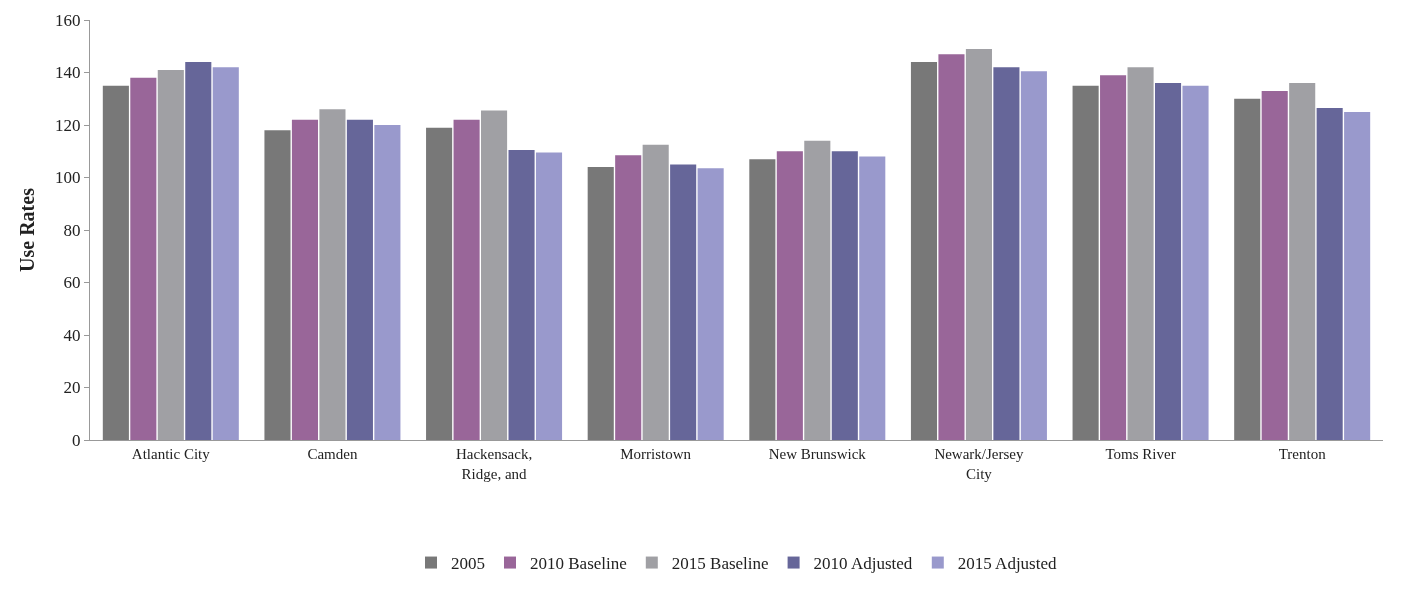  I want to click on y-tick-label: 60, so click(72, 283).